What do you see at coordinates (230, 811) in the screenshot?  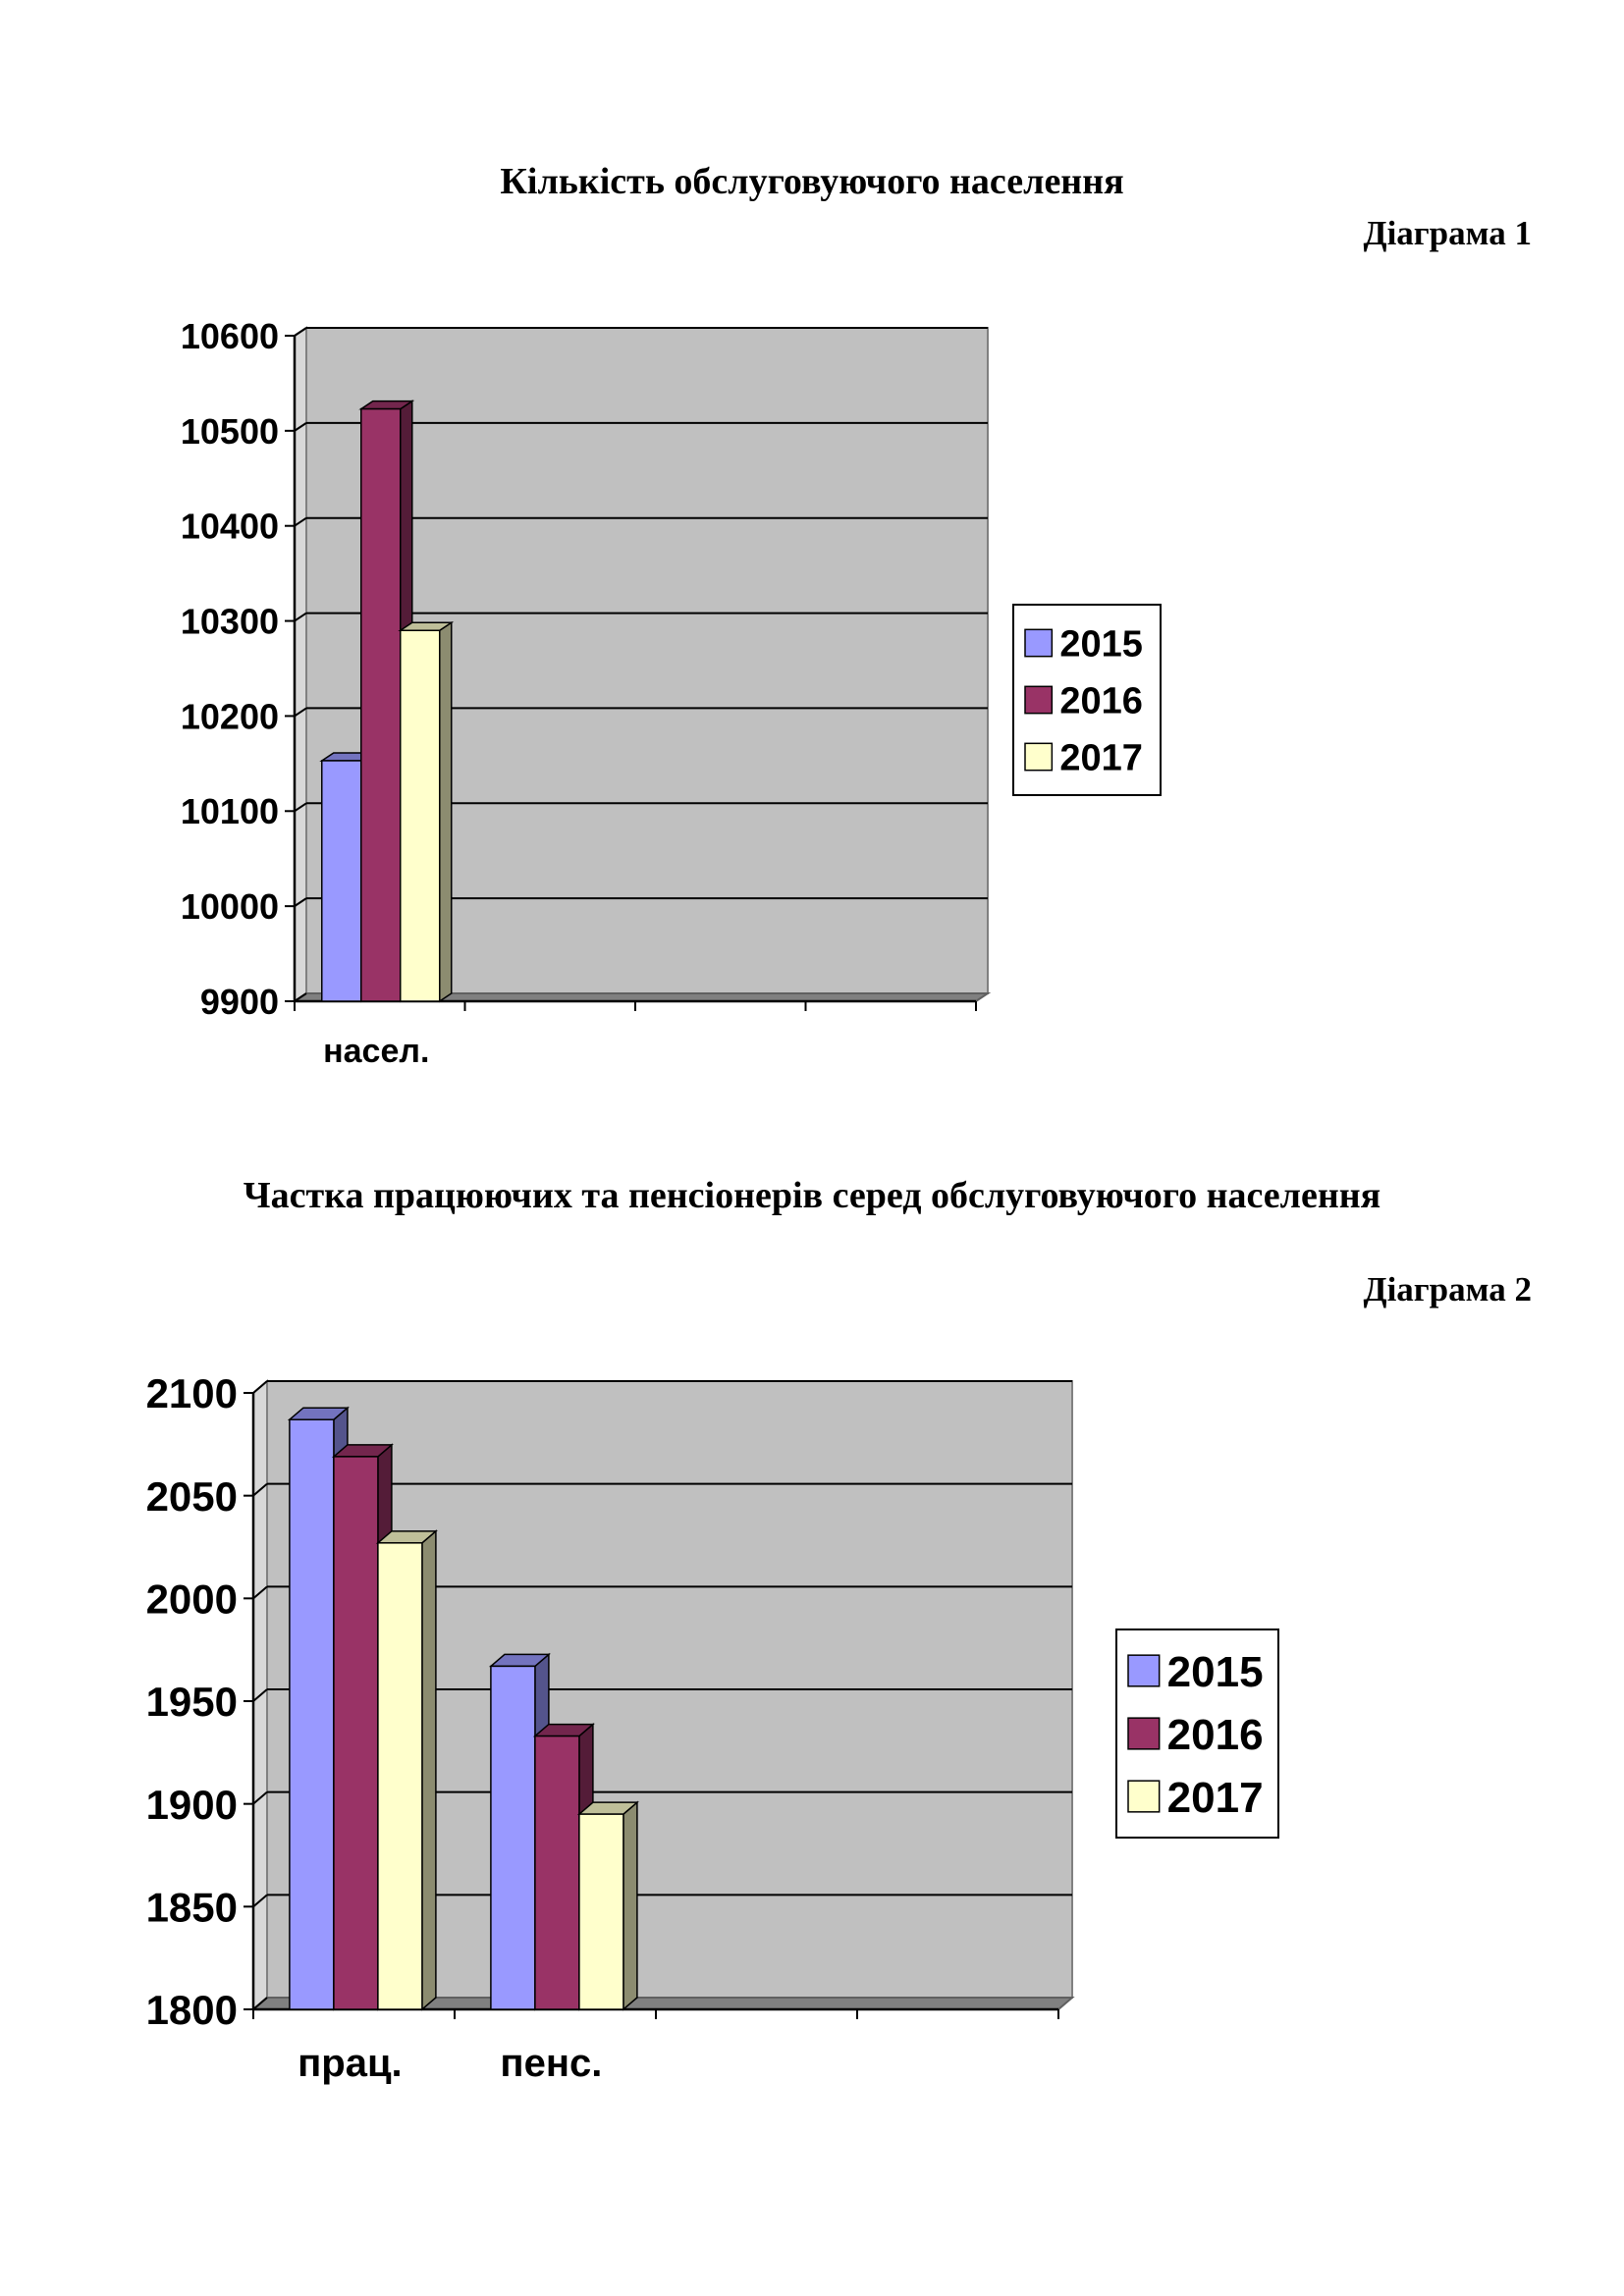 I see `chart-1-y-tick-label: 10100` at bounding box center [230, 811].